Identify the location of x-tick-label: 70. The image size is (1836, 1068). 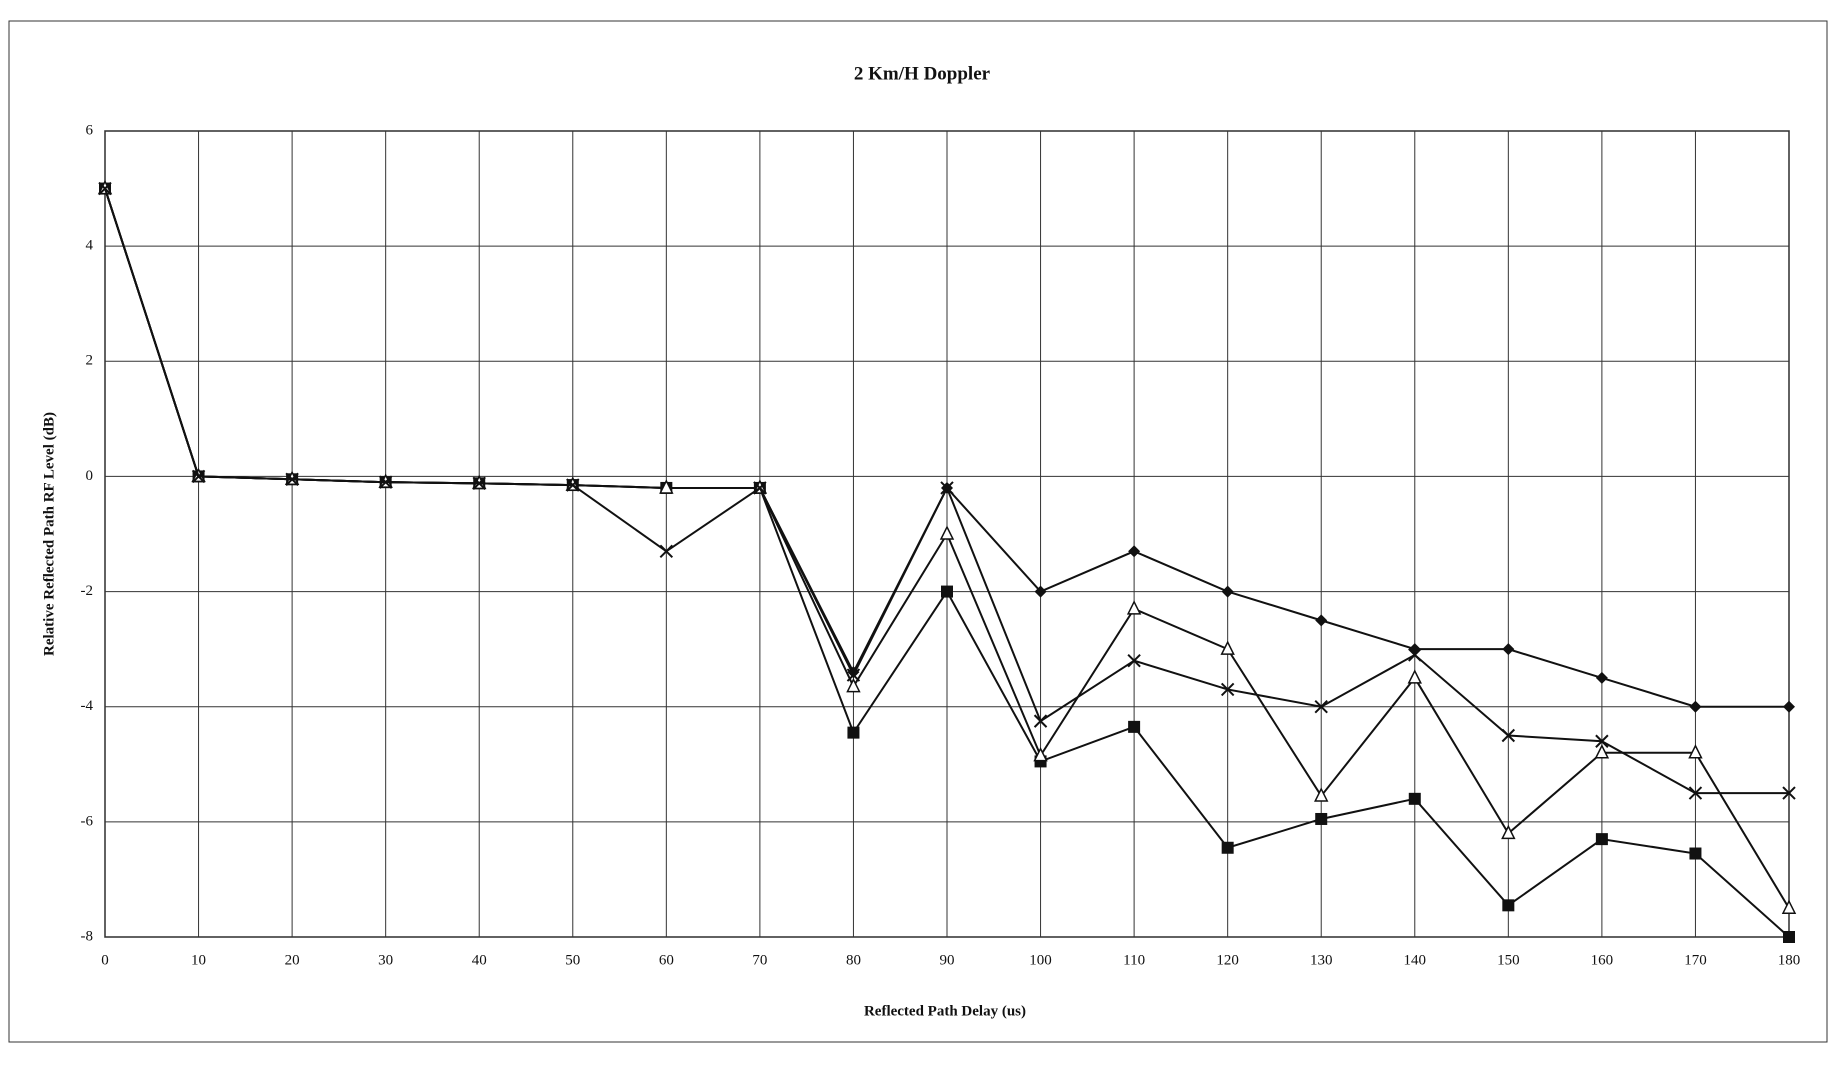
(759, 960).